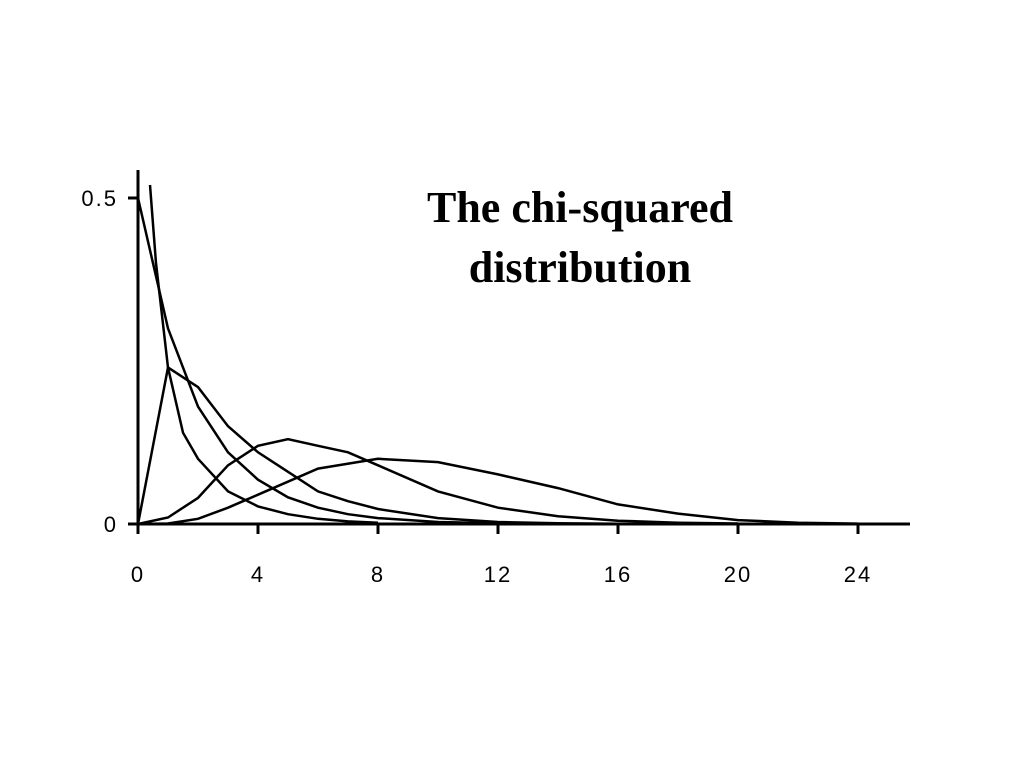  Describe the element at coordinates (580, 207) in the screenshot. I see `chart-title-line-1: The chi-squared` at that location.